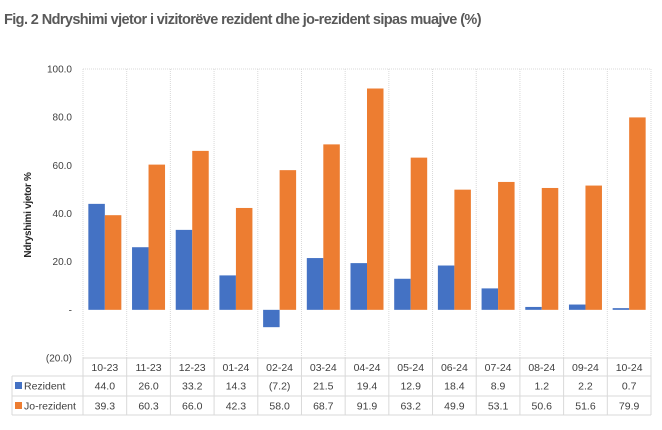 This screenshot has height=430, width=662. Describe the element at coordinates (498, 407) in the screenshot. I see `data-label: 53.1` at that location.